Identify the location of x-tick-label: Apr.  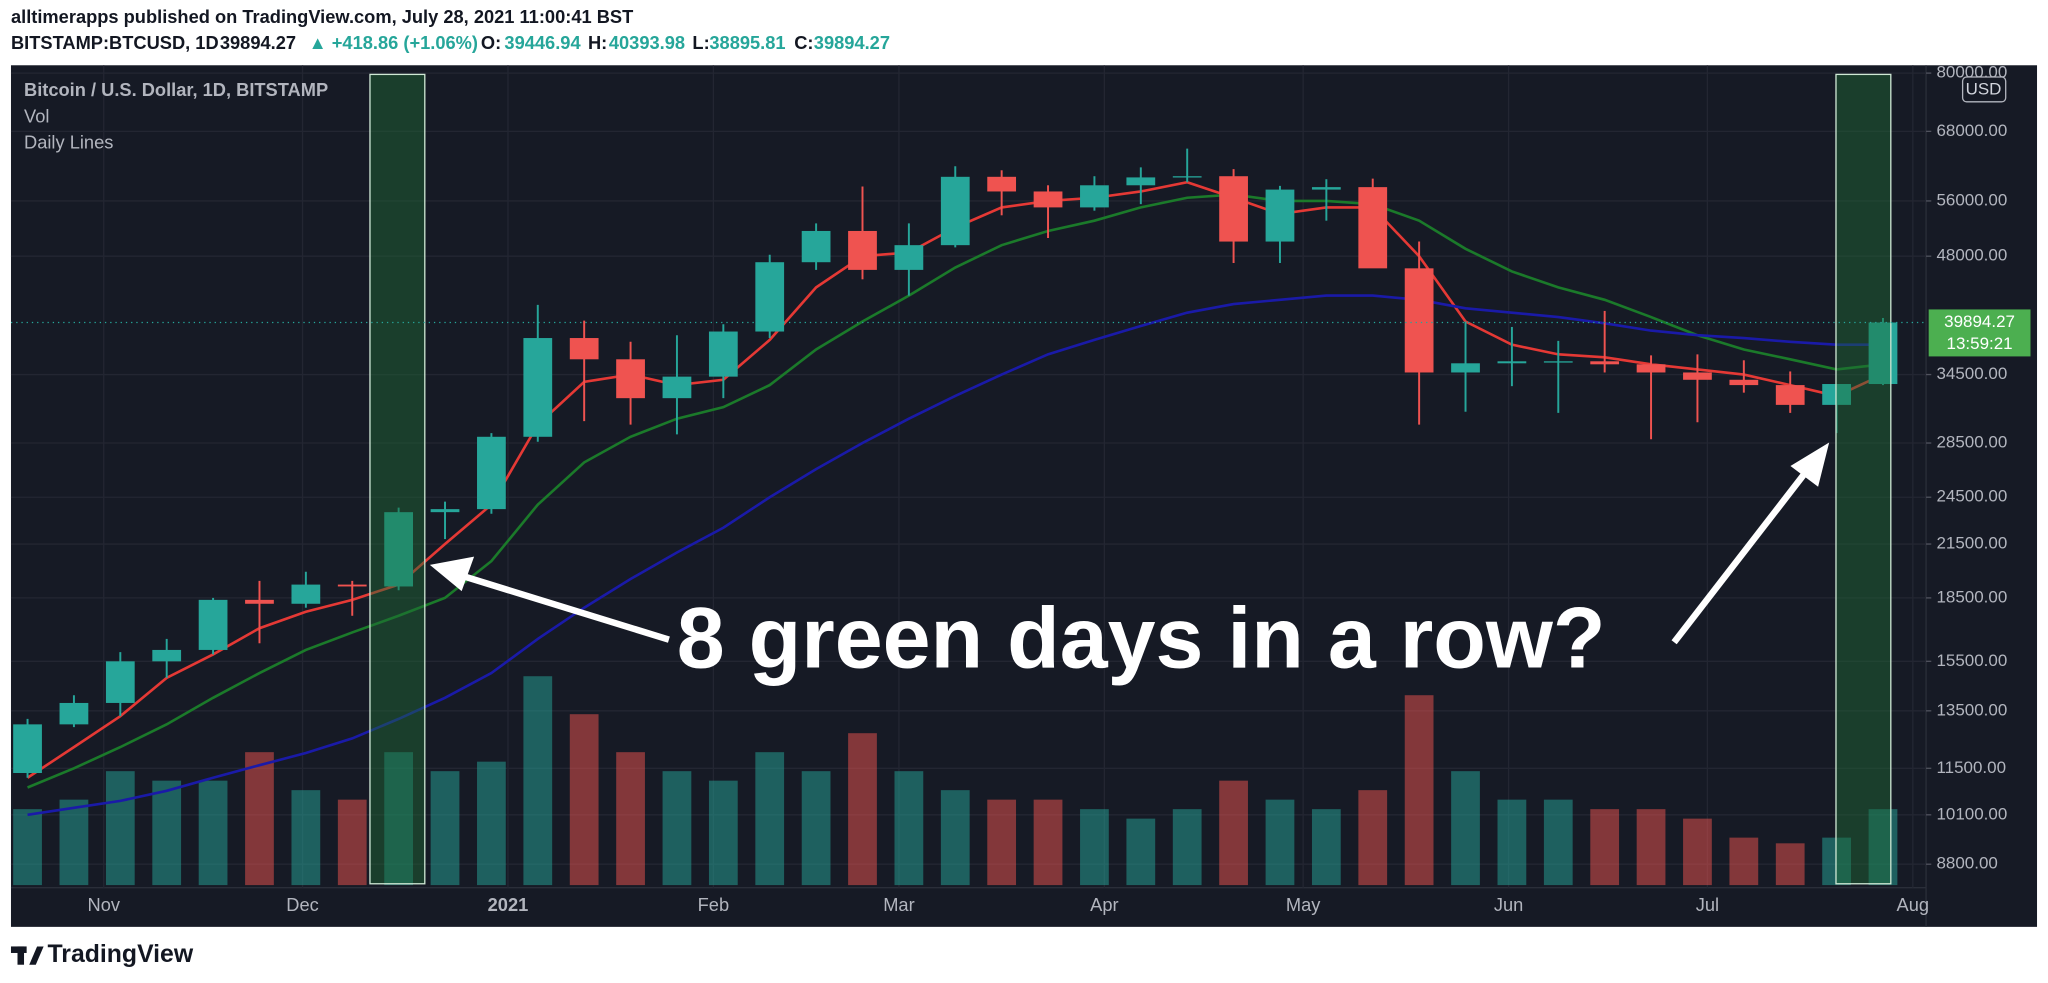
(1104, 904).